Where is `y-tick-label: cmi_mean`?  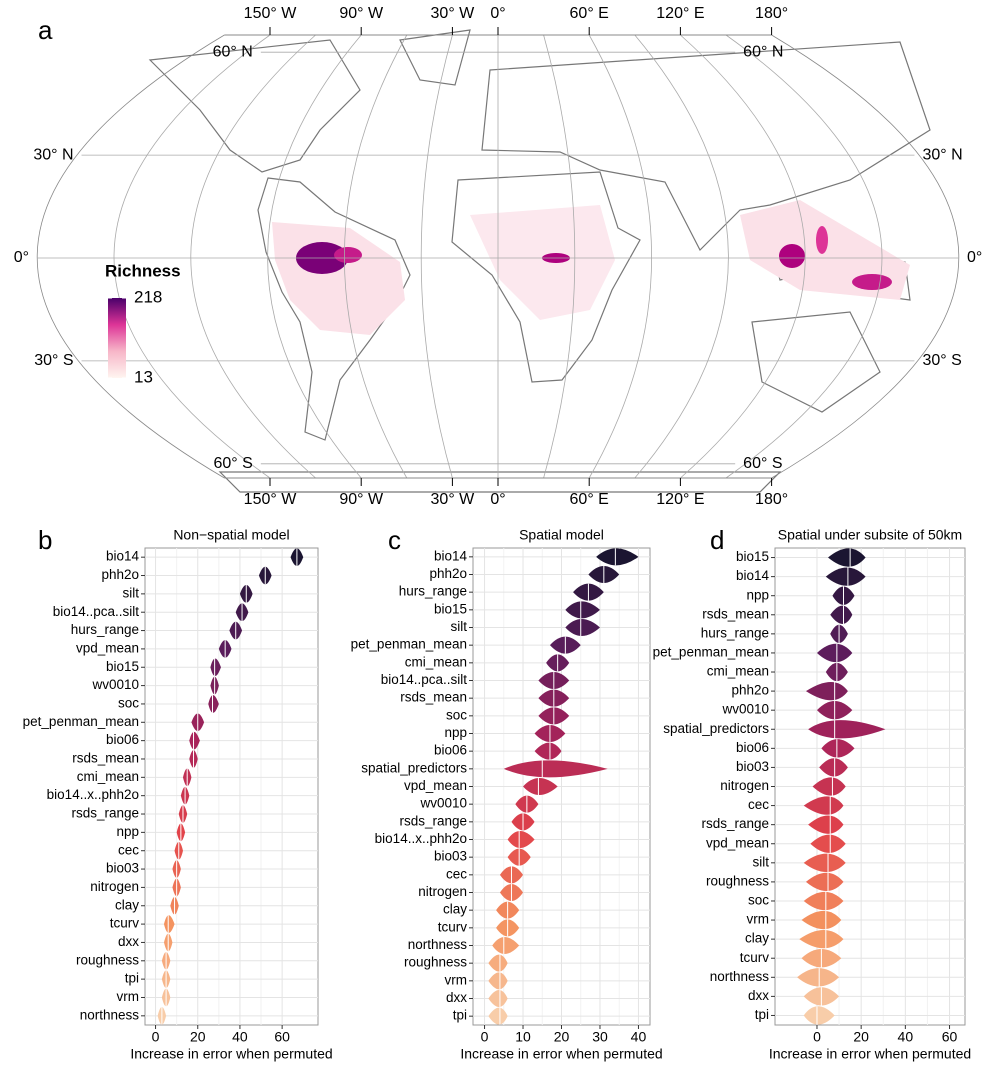
y-tick-label: cmi_mean is located at coordinates (108, 776).